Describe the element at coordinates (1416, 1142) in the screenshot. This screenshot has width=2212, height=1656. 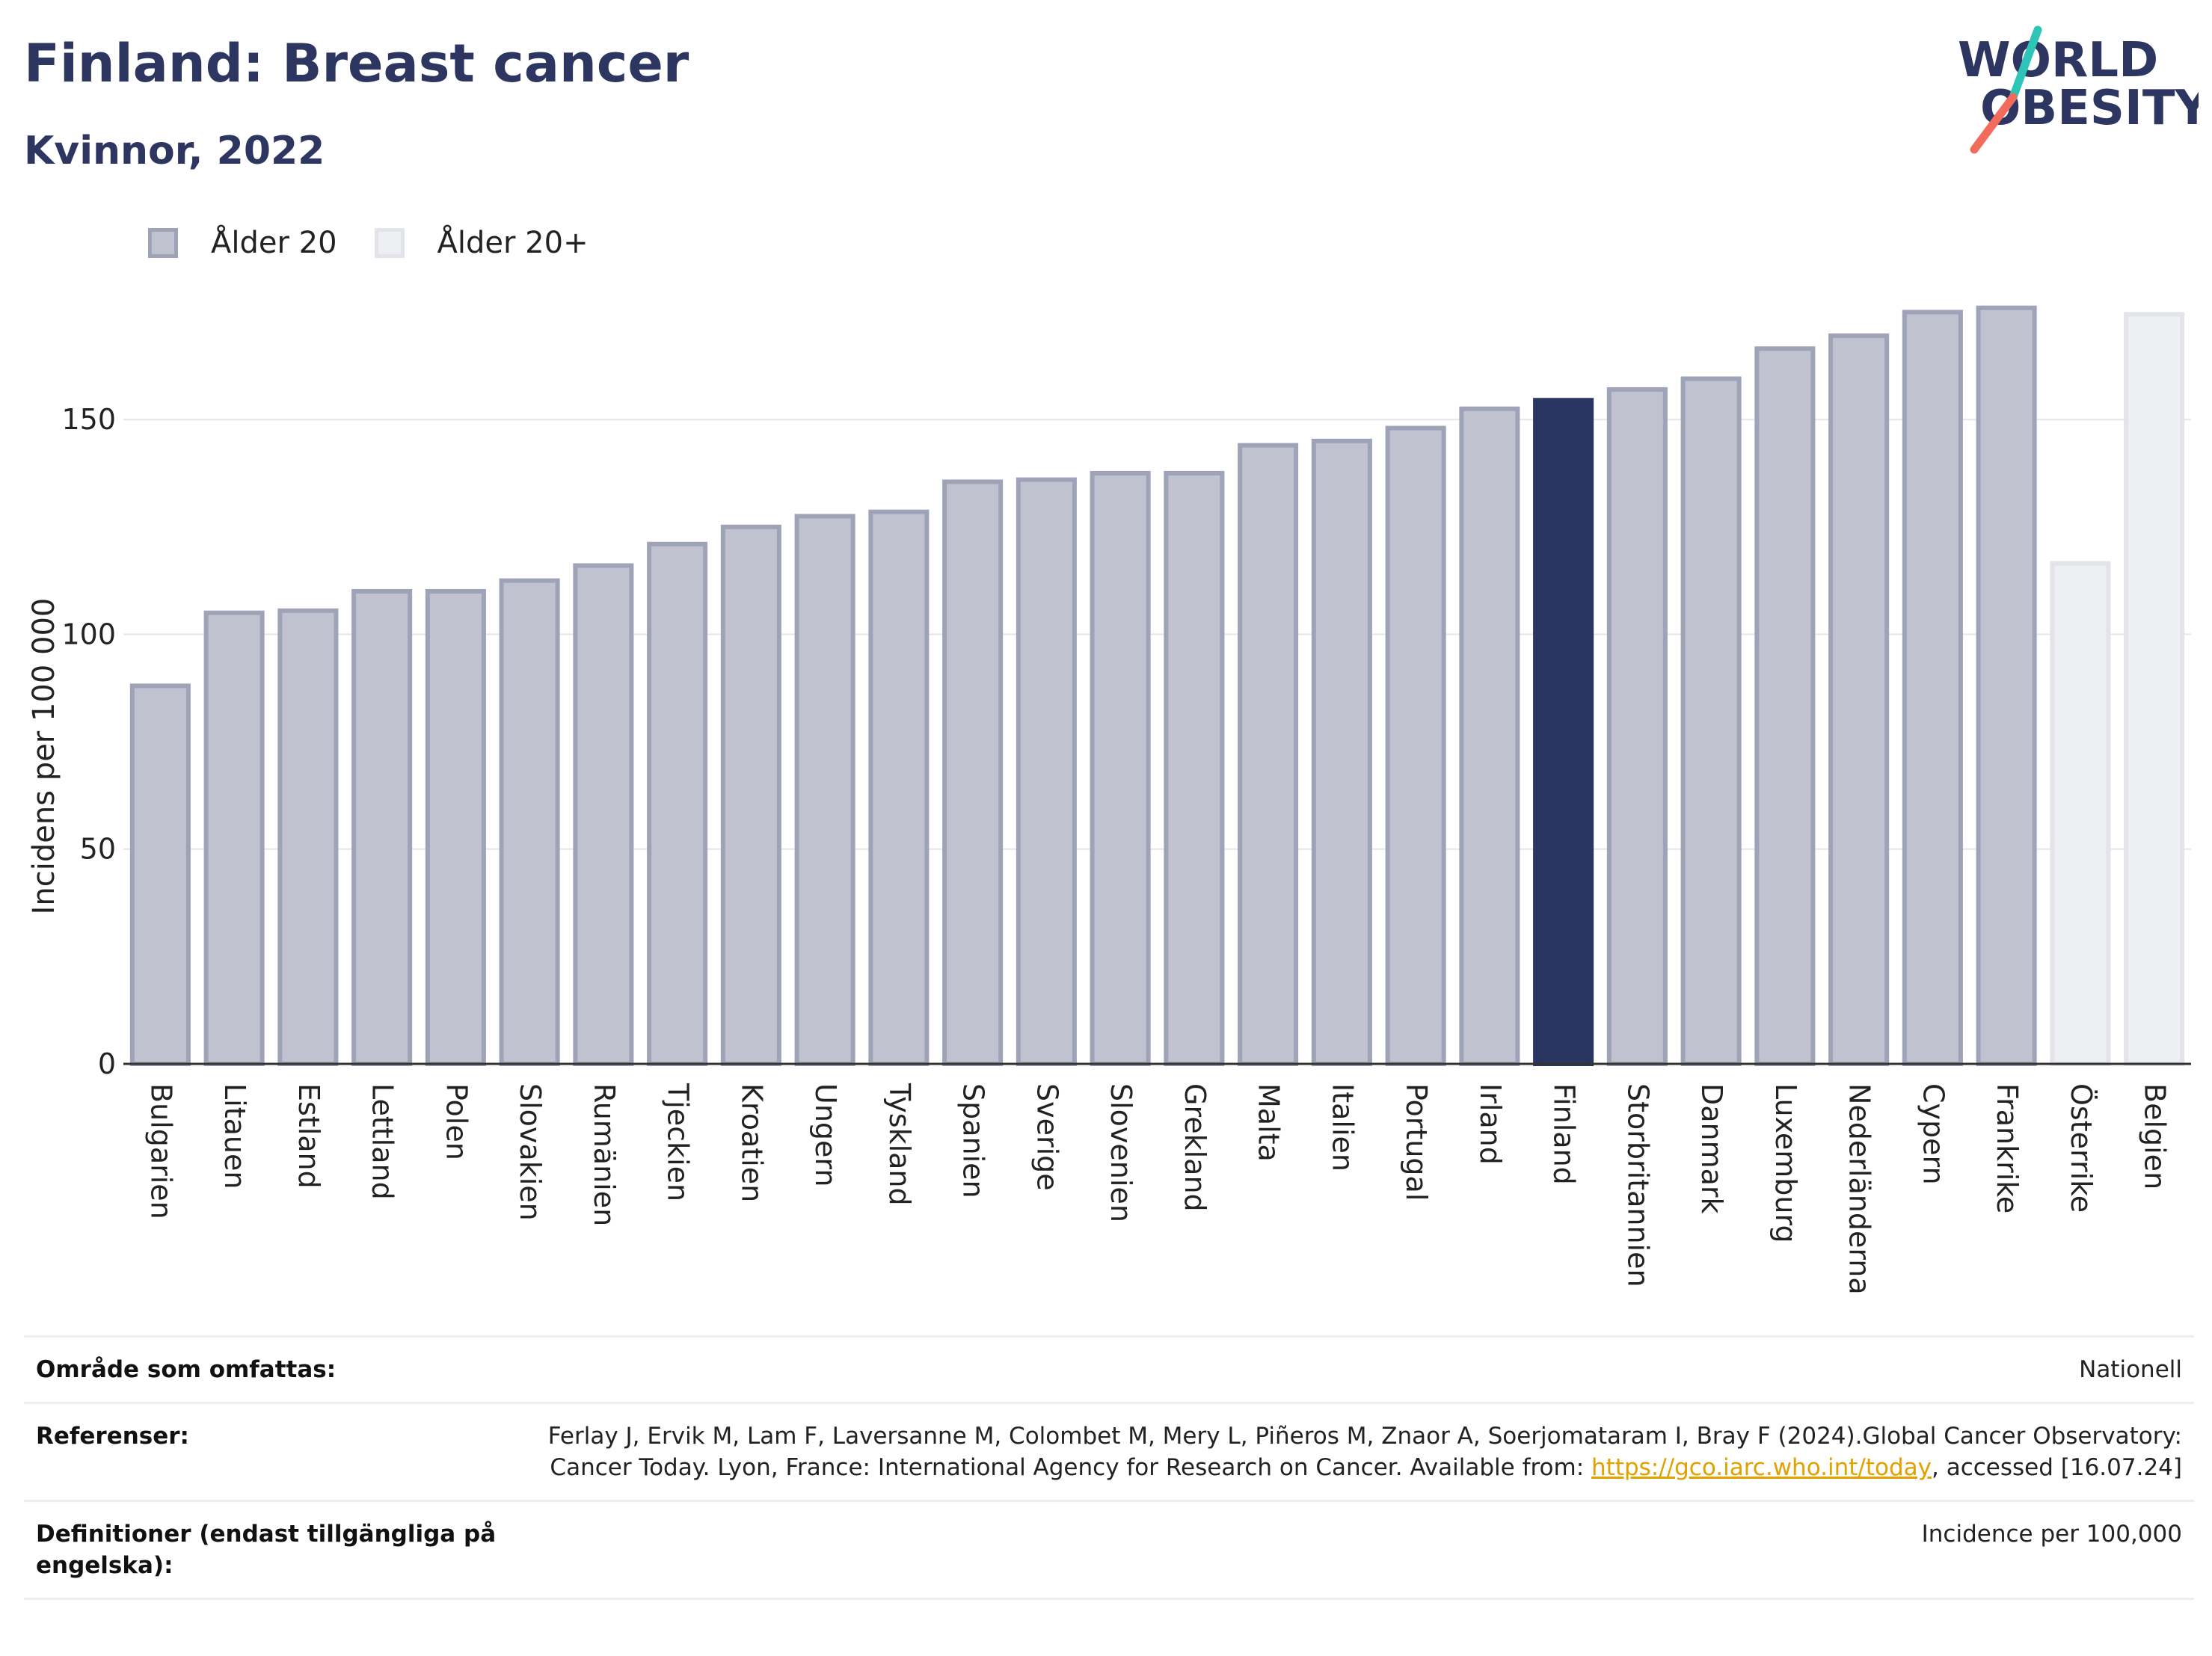
I see `x-tick-label: Portugal` at that location.